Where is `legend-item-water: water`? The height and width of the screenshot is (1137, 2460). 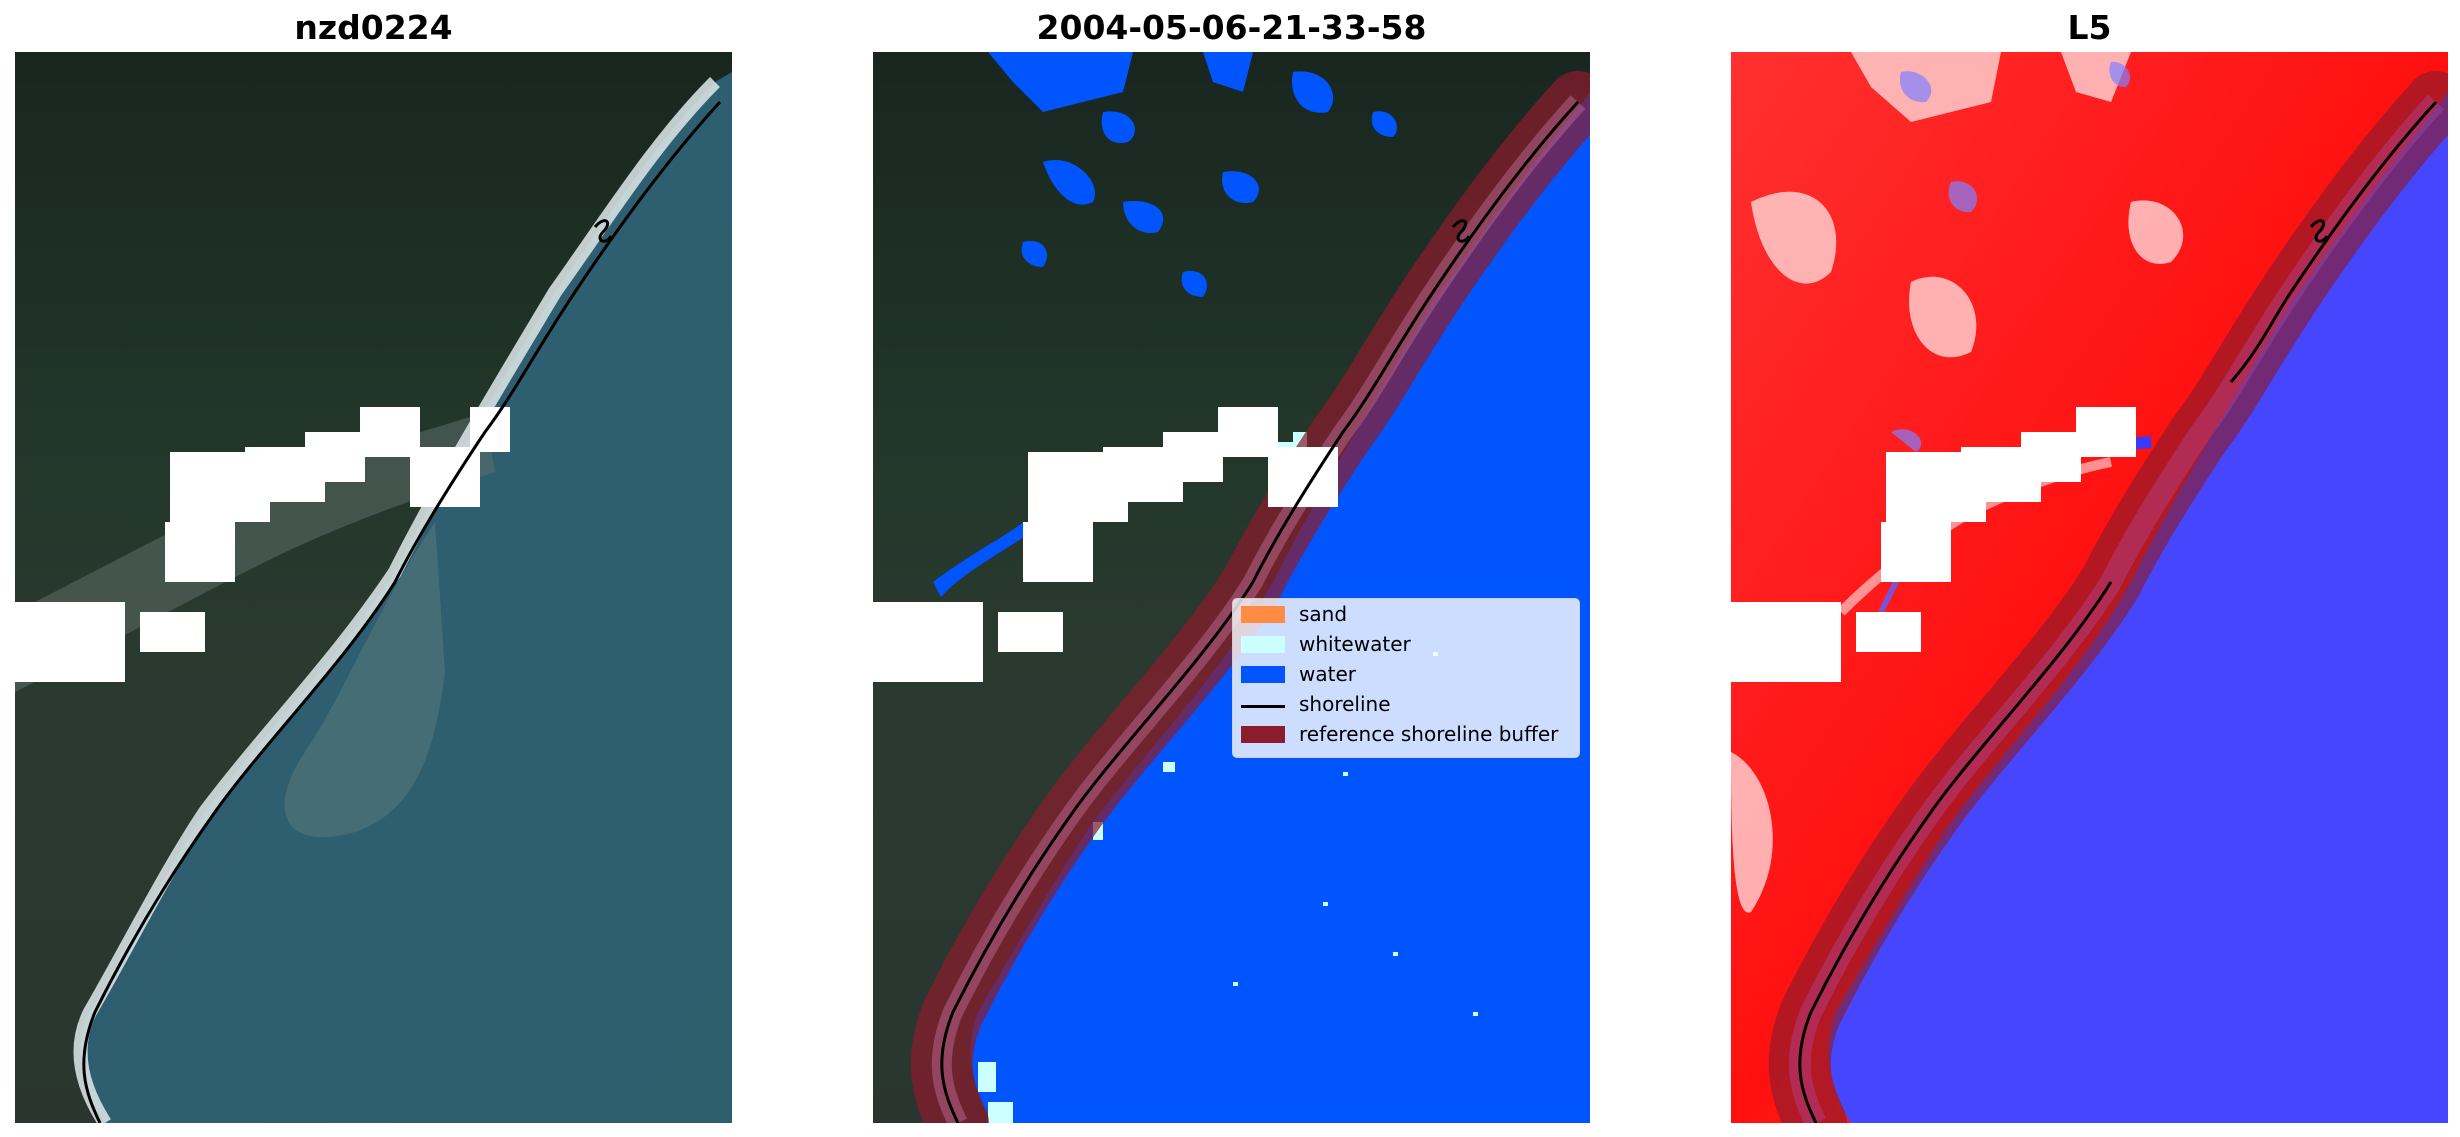
legend-item-water: water is located at coordinates (1406, 676).